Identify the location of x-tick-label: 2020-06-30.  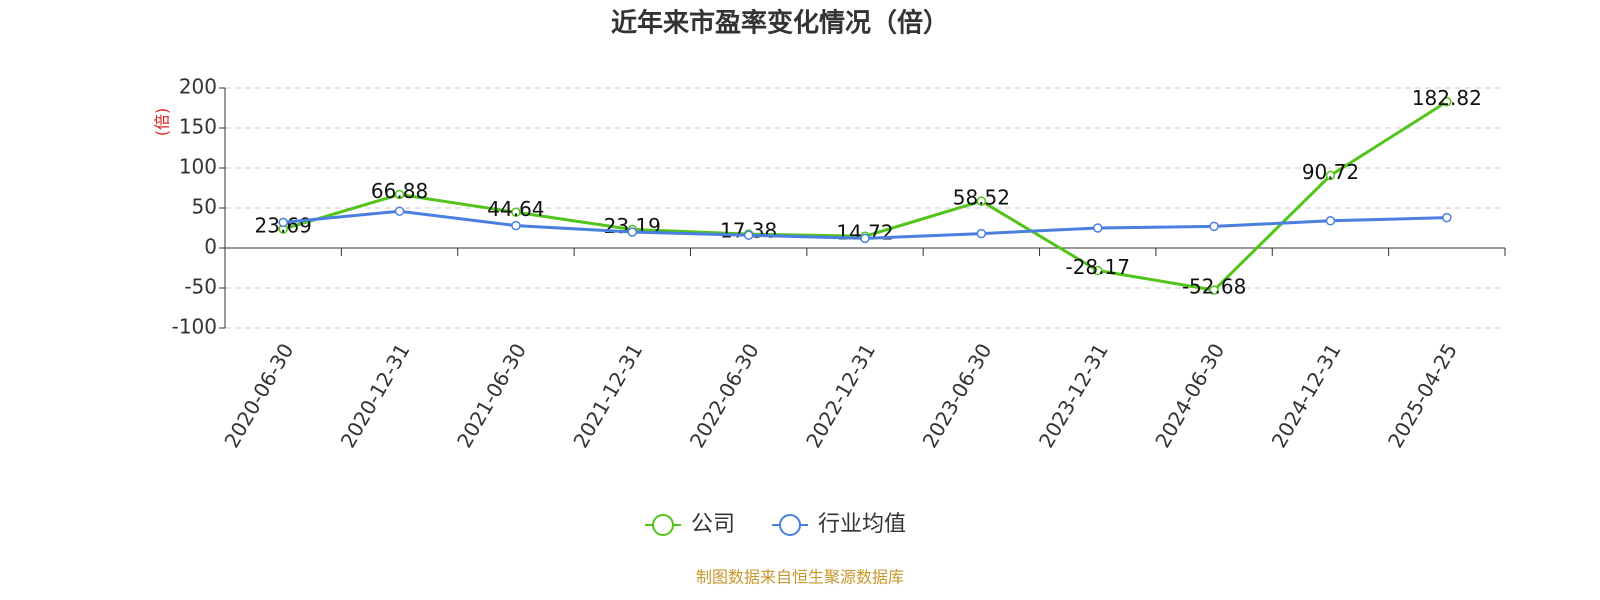
(258, 395).